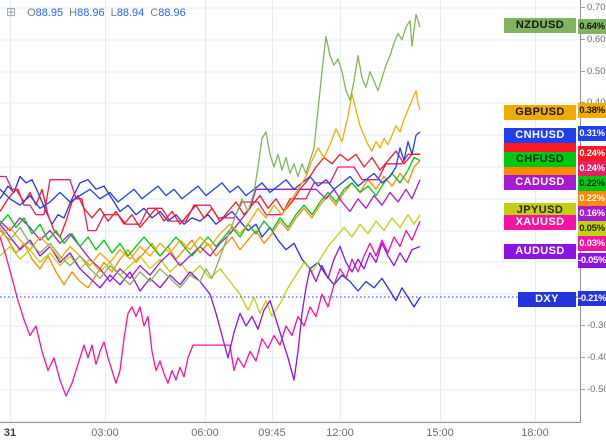 The width and height of the screenshot is (606, 444). What do you see at coordinates (440, 433) in the screenshot?
I see `time-tick-15:00: 15:00` at bounding box center [440, 433].